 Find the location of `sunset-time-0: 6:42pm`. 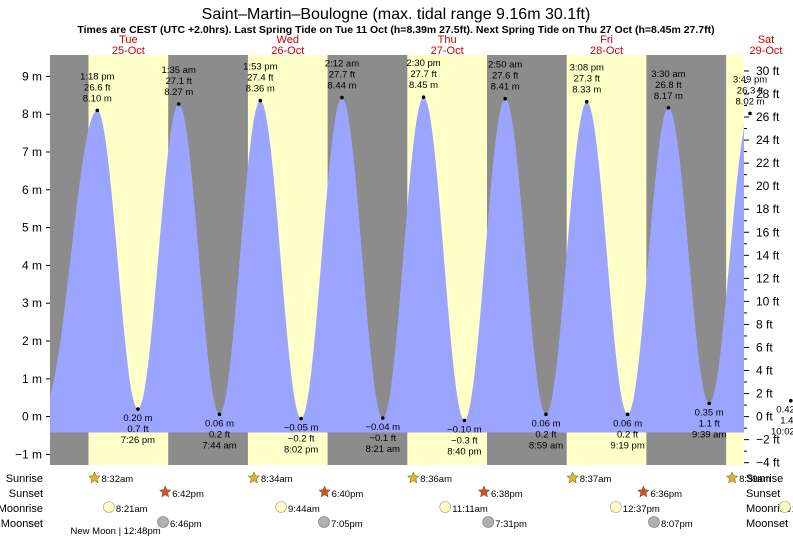

sunset-time-0: 6:42pm is located at coordinates (188, 494).